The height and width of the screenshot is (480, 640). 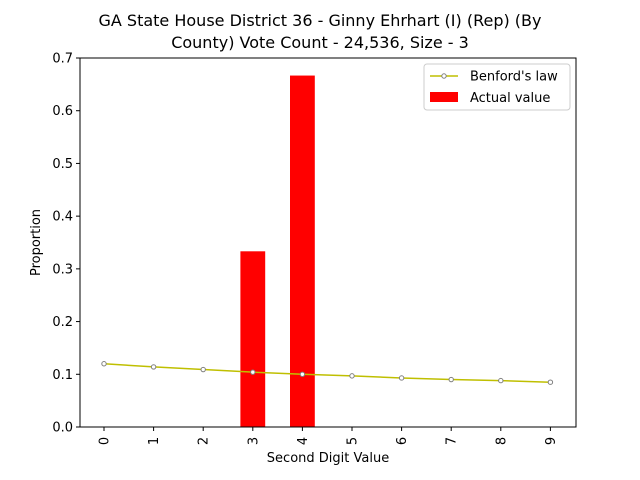 I want to click on x-tick-label: 4, so click(x=303, y=441).